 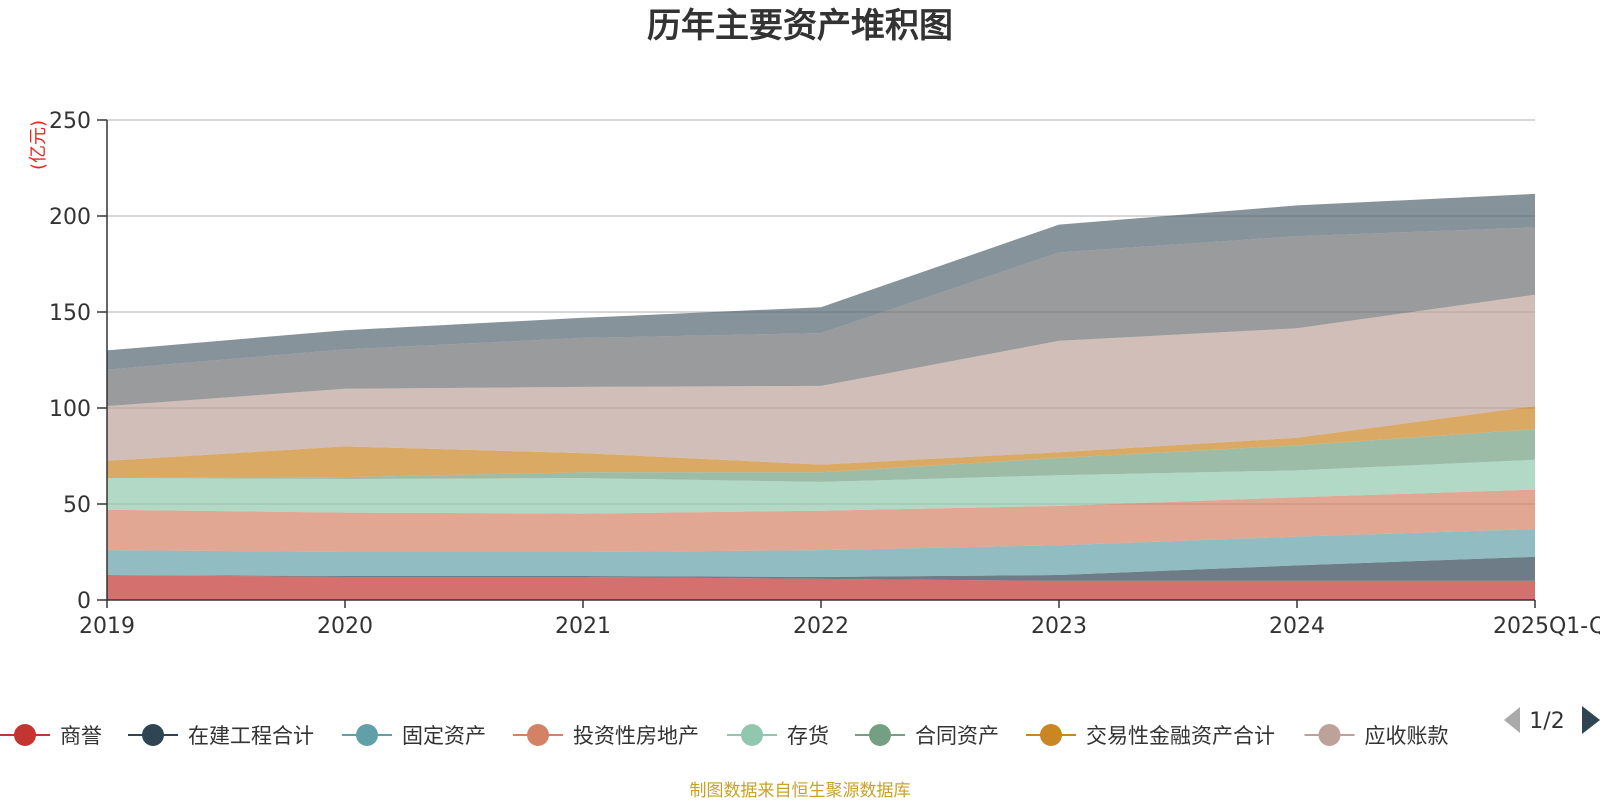 I want to click on legend-page-indicator: 1/2, so click(x=1546, y=721).